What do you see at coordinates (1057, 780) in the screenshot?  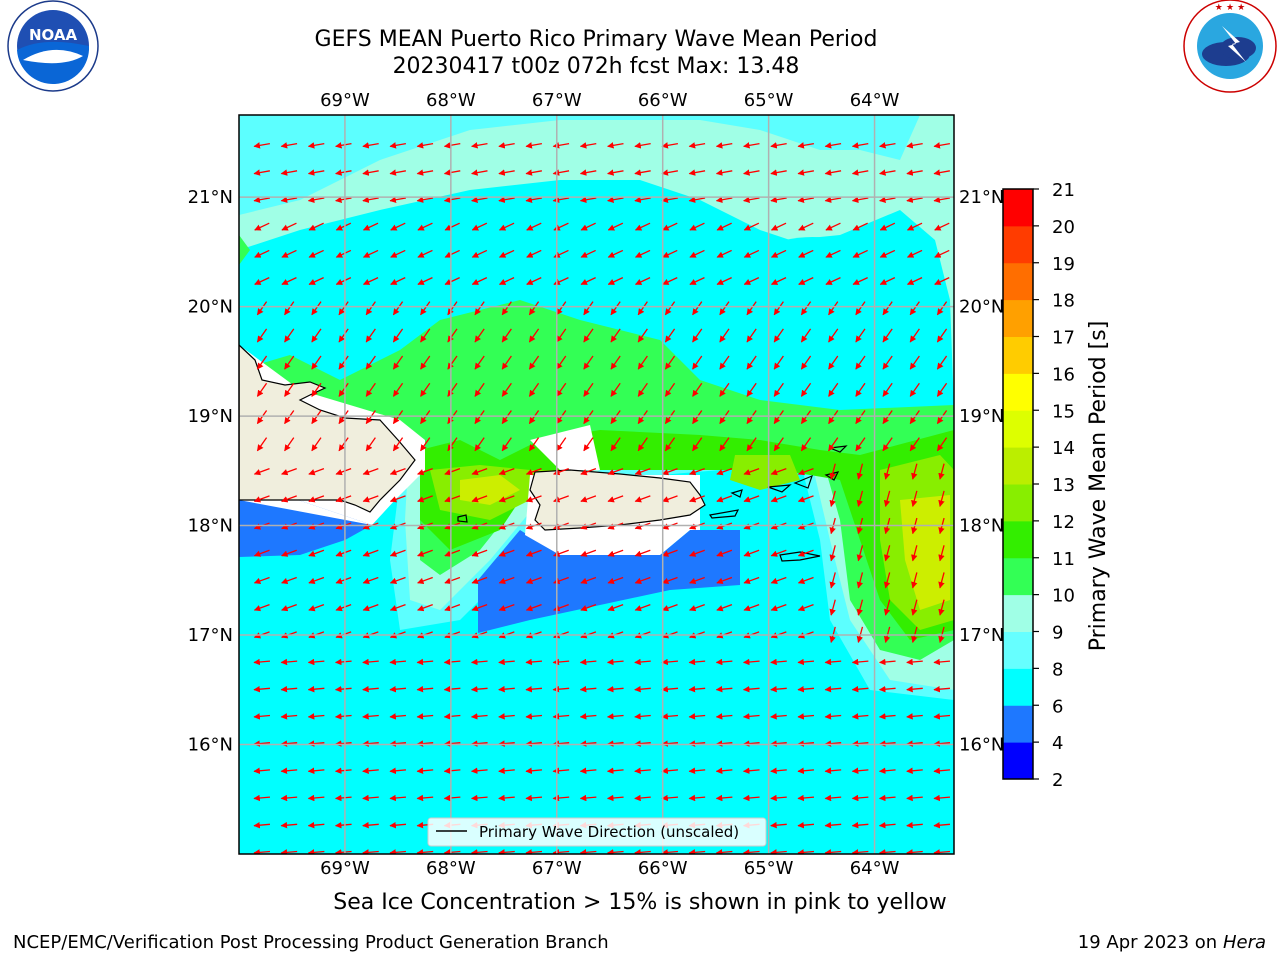 I see `colorbar-tick-label: 2` at bounding box center [1057, 780].